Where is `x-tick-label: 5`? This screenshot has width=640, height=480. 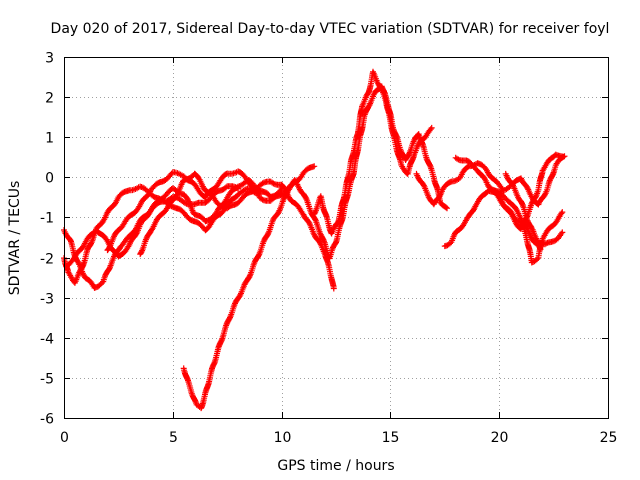
x-tick-label: 5 is located at coordinates (173, 438).